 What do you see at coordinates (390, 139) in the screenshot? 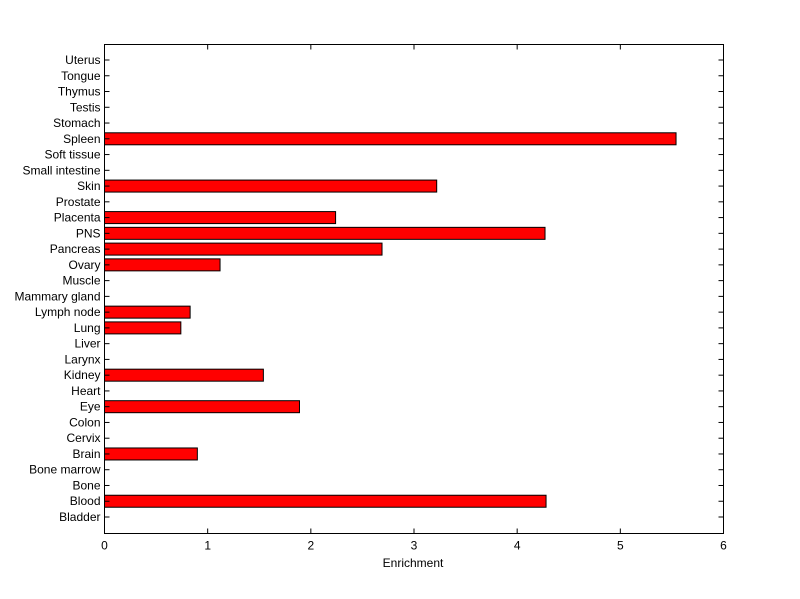
I see `bar-spleen` at bounding box center [390, 139].